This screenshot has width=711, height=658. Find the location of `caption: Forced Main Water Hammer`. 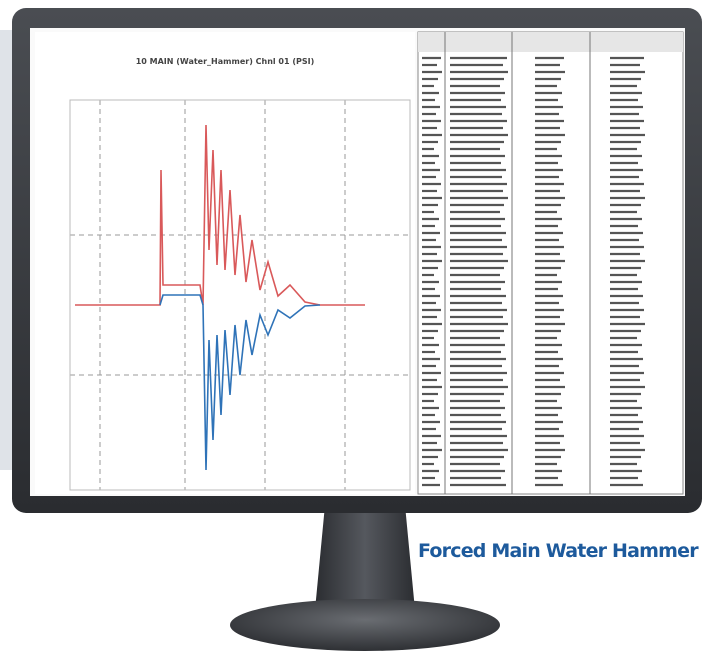

caption: Forced Main Water Hammer is located at coordinates (558, 551).